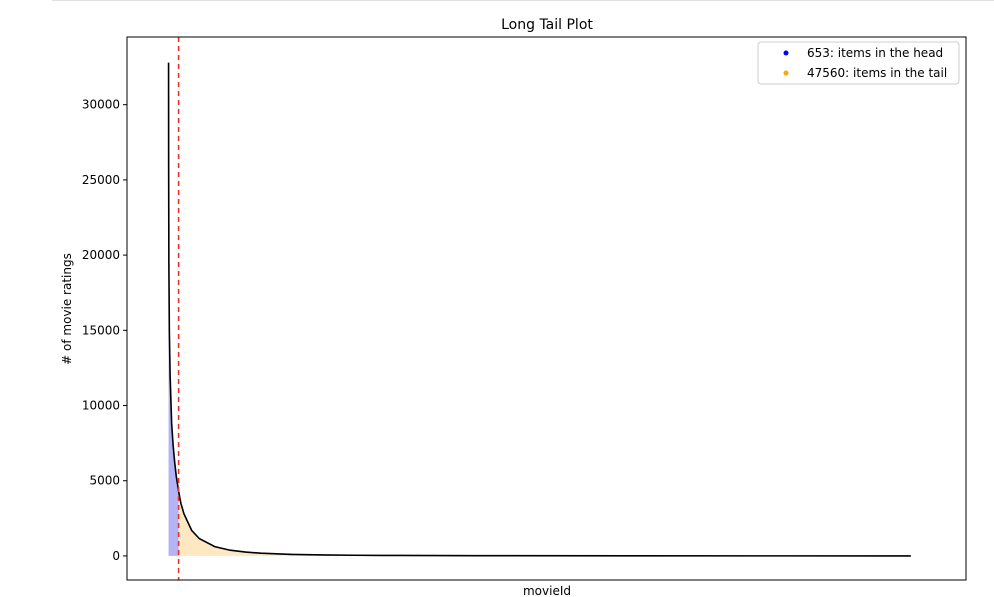 The height and width of the screenshot is (597, 994). Describe the element at coordinates (101, 255) in the screenshot. I see `y-tick-label: 20000` at that location.